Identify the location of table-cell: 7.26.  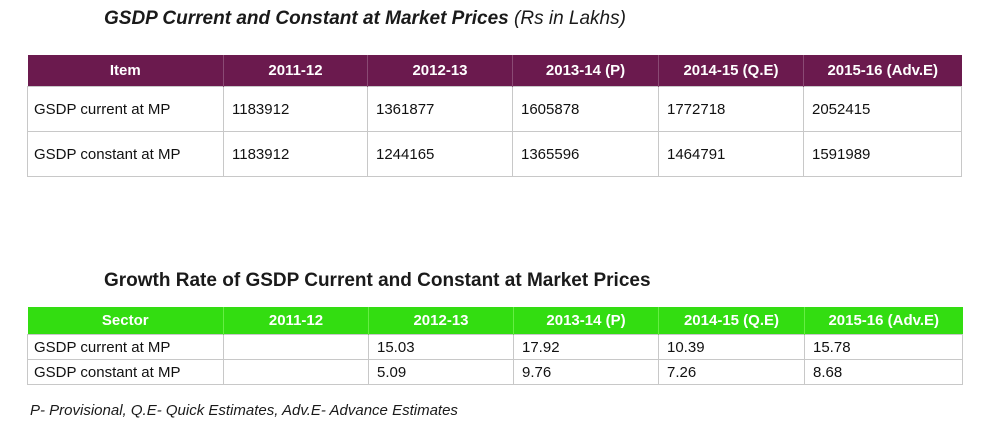
(731, 372).